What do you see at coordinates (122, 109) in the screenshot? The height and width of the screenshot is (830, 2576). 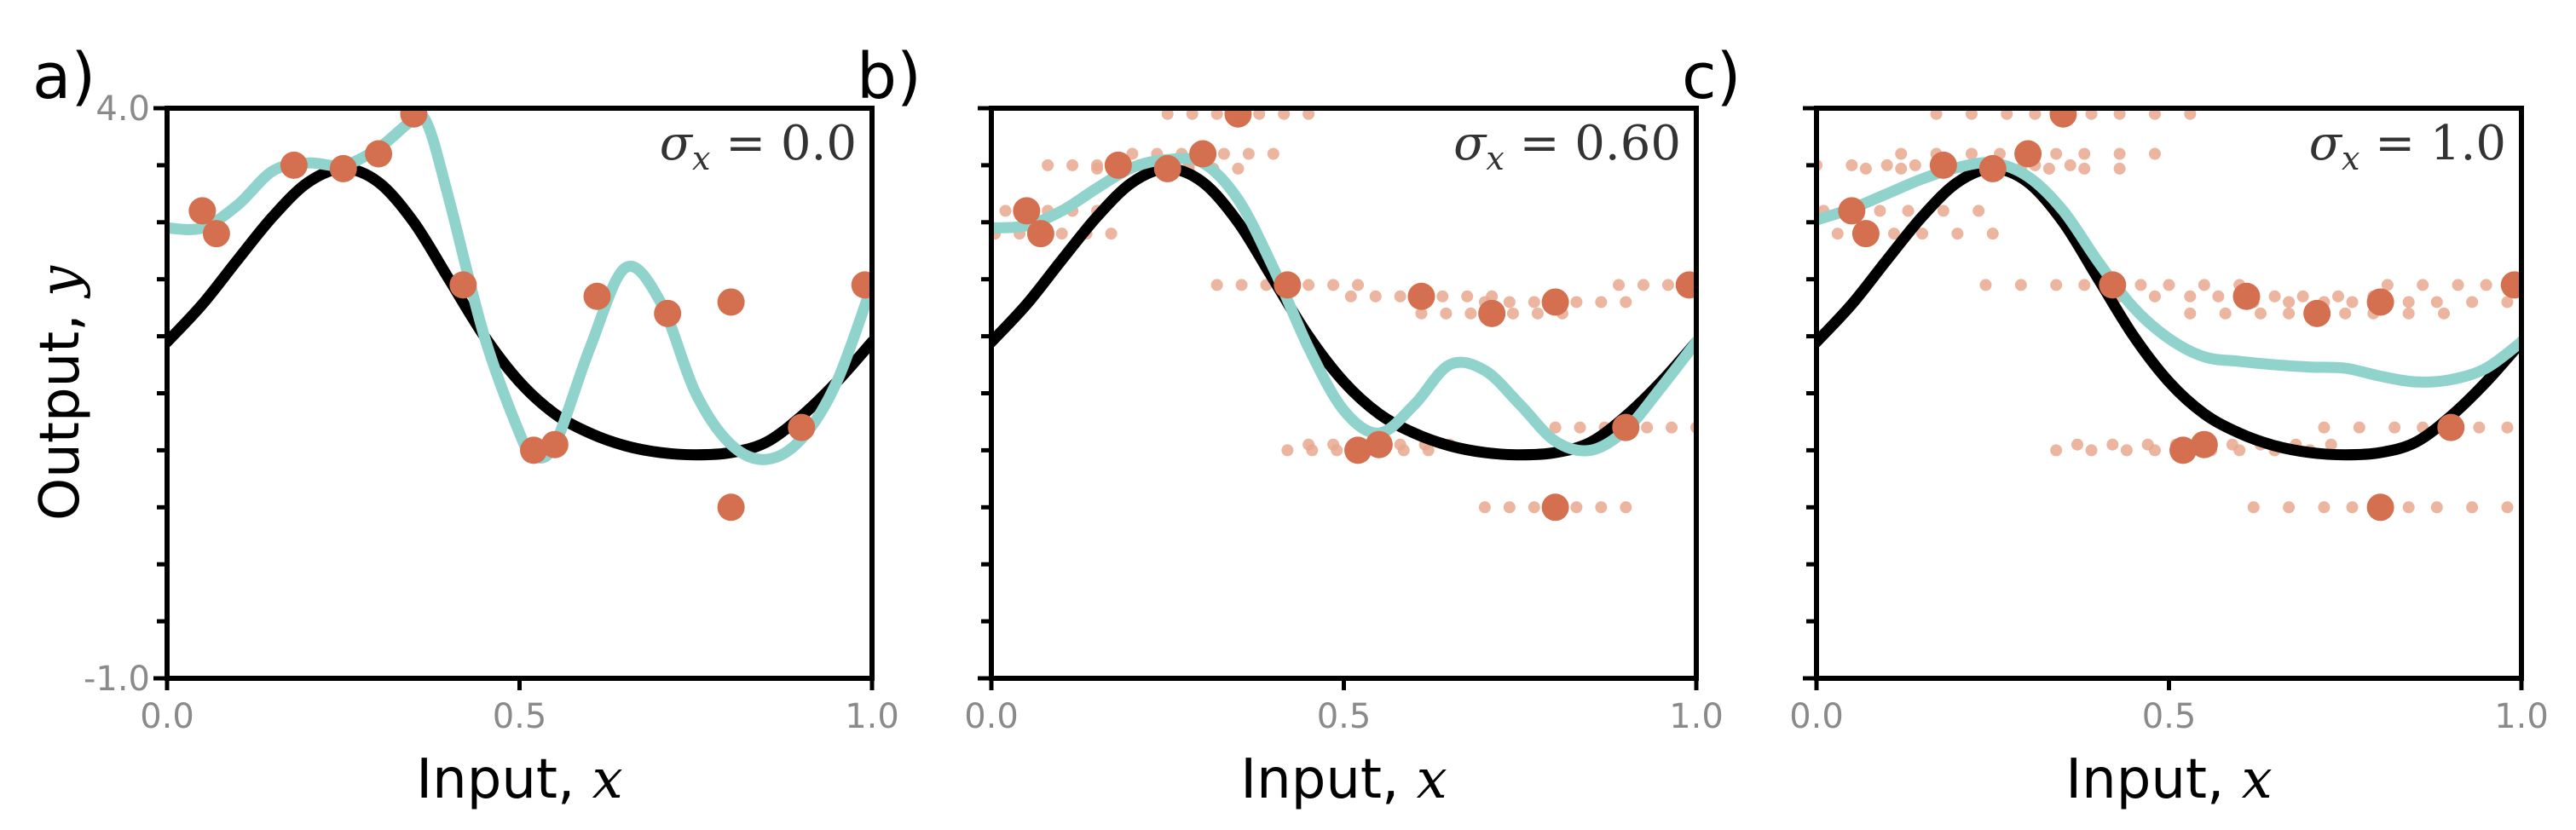 I see `y-tick-label: 4.0` at bounding box center [122, 109].